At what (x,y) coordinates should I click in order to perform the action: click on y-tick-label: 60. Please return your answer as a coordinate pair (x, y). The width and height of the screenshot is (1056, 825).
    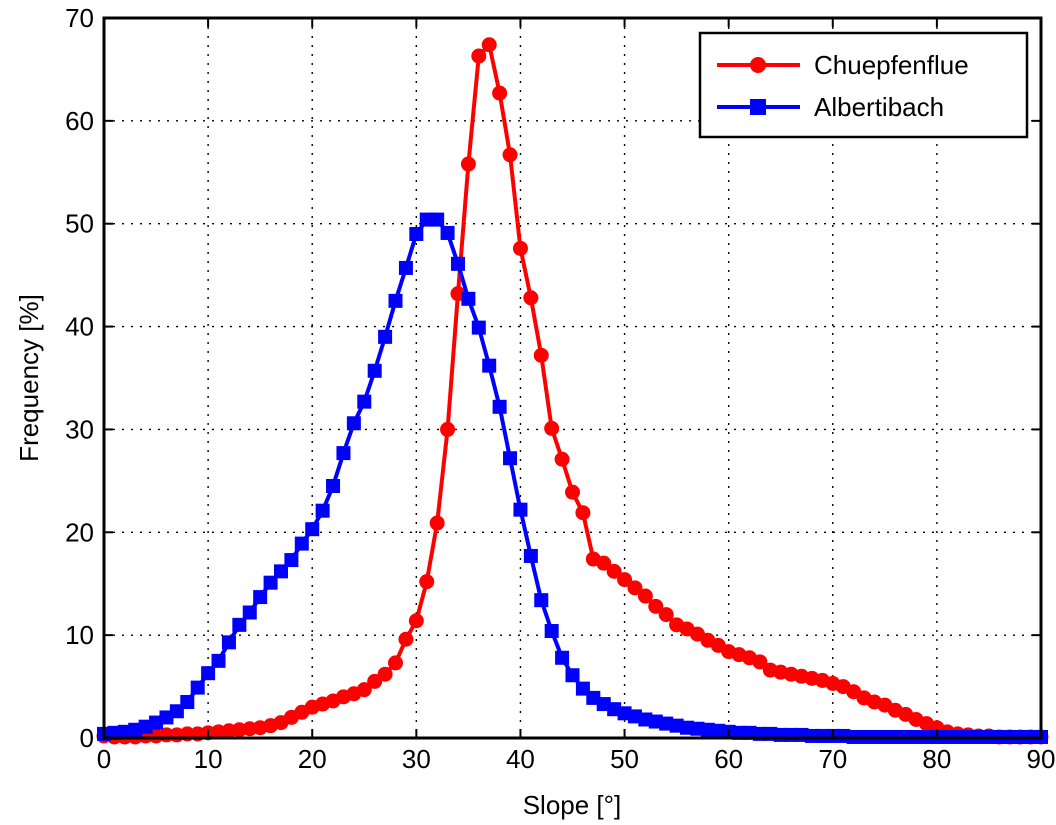
    Looking at the image, I should click on (79, 121).